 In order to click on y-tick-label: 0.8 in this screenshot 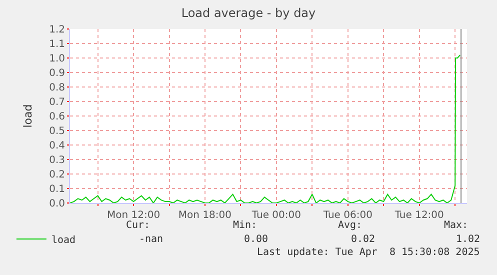, I will do `click(57, 88)`.